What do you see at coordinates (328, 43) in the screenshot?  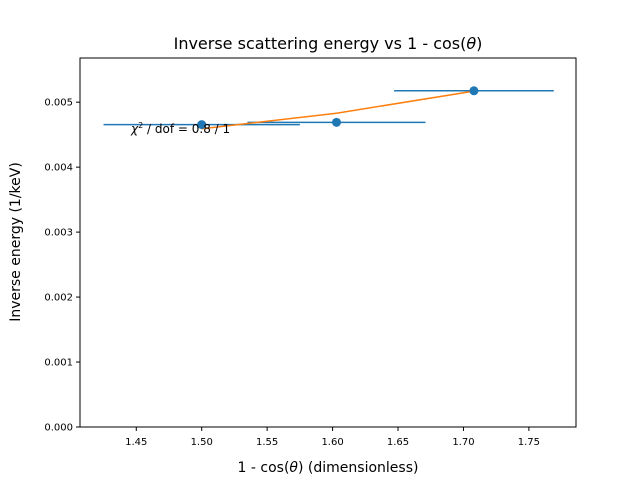 I see `chart-title: Inverse scattering energy vs 1 - cos(θ)` at bounding box center [328, 43].